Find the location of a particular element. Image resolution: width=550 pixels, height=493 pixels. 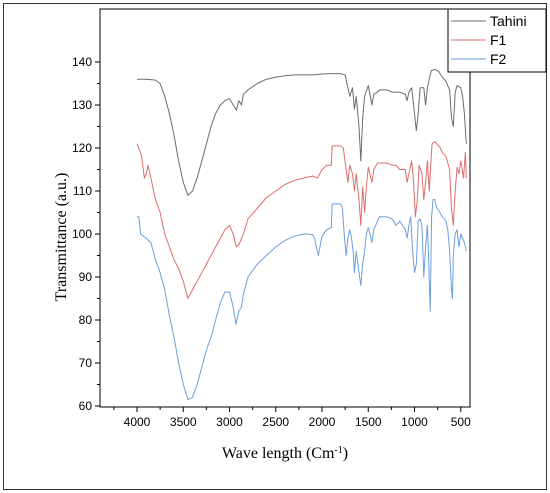

legend-label-tahini: Tahini is located at coordinates (508, 21).